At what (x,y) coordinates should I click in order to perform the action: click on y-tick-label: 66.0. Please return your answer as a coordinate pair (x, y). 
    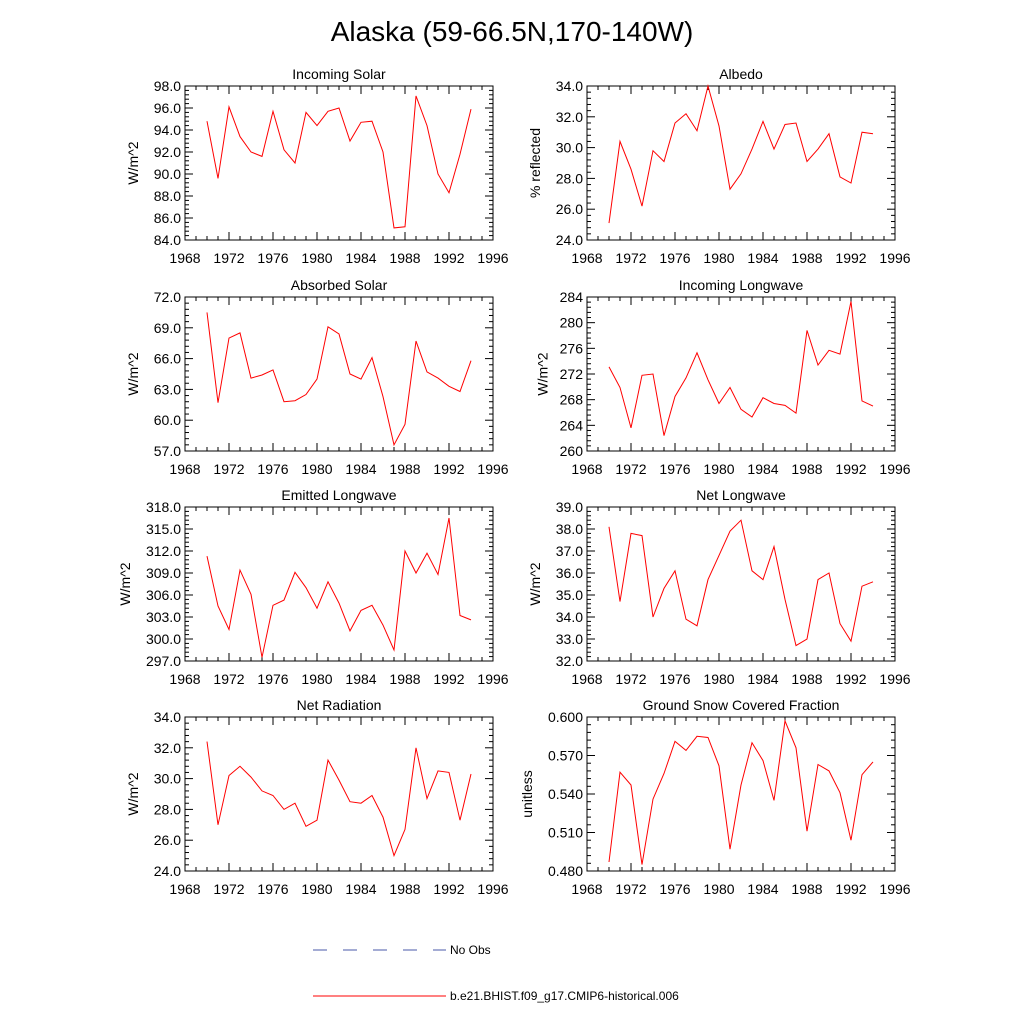
    Looking at the image, I should click on (167, 359).